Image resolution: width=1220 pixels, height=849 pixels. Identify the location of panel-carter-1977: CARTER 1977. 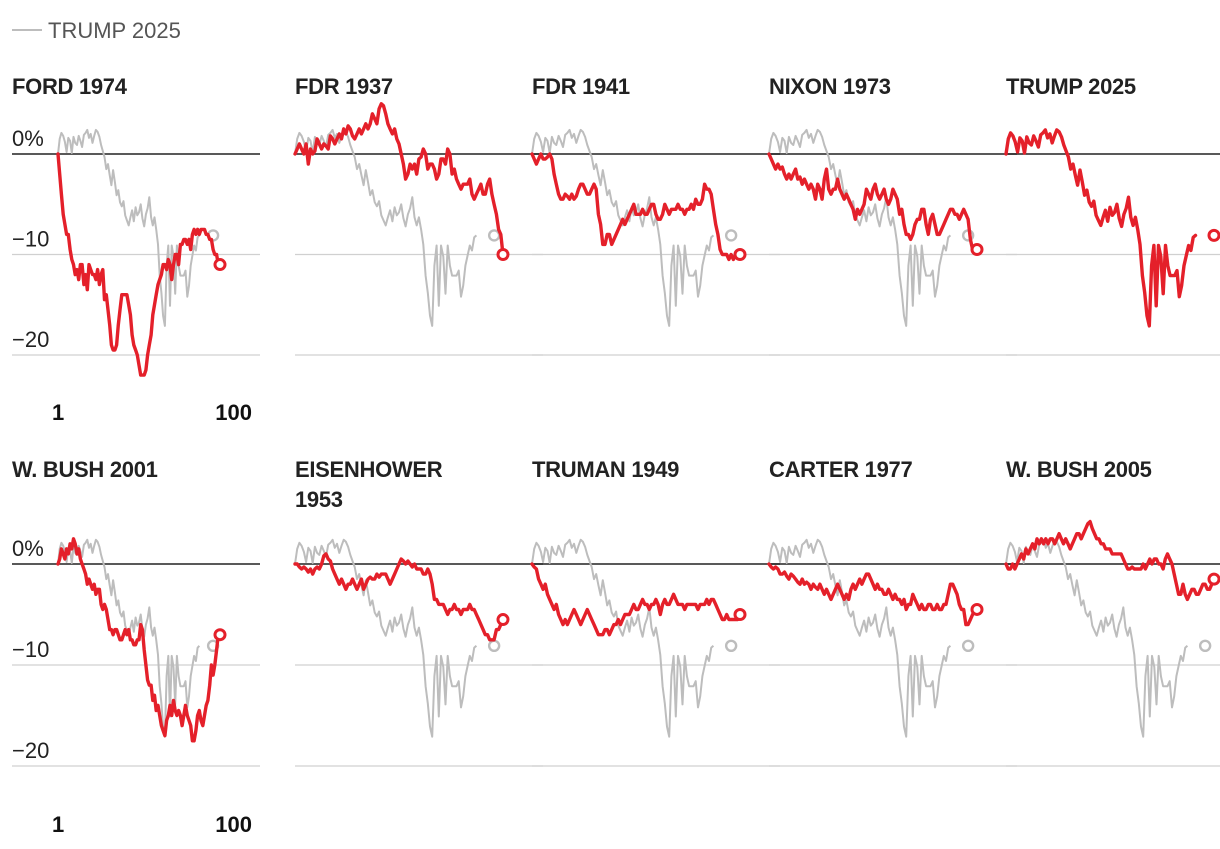
(892, 612).